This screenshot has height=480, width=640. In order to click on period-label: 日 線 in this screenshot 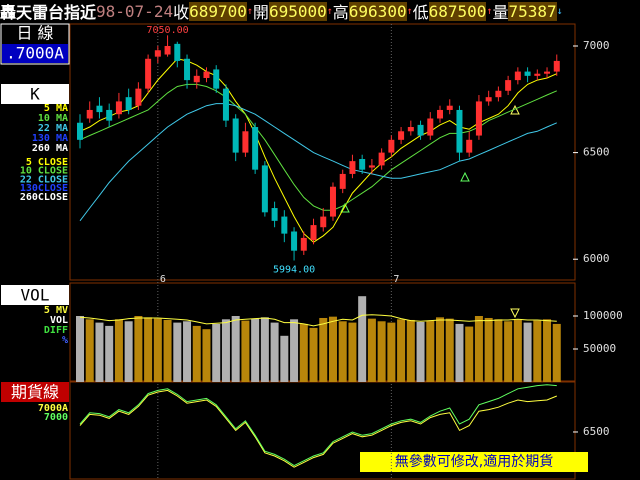, I will do `click(34, 33)`.